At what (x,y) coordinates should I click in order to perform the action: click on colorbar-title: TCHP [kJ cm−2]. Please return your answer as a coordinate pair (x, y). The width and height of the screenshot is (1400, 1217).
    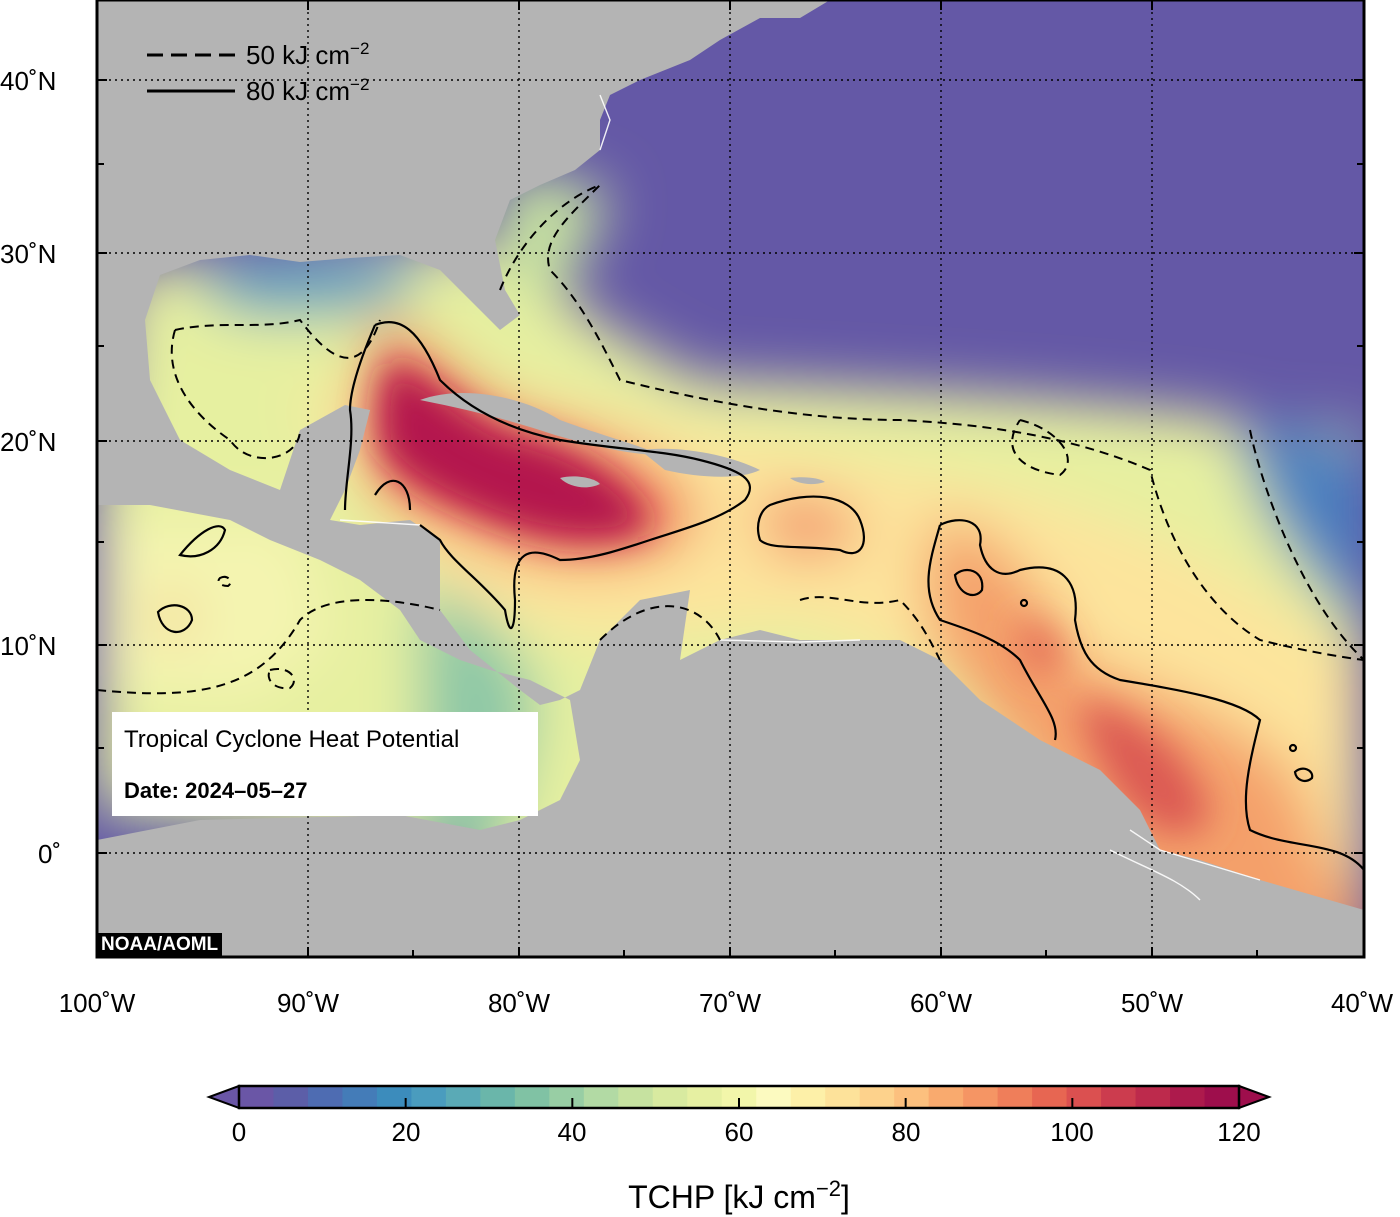
    Looking at the image, I should click on (739, 1195).